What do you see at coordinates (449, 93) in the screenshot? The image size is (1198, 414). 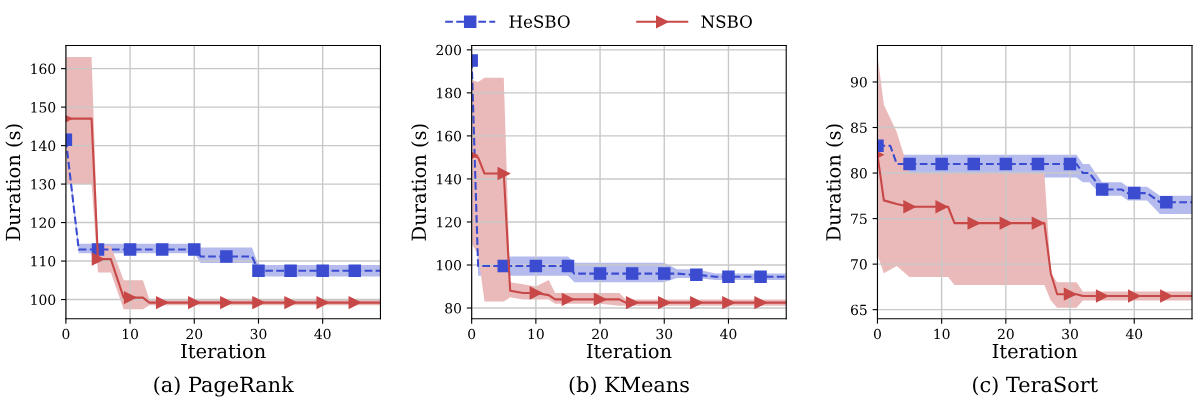 I see `y-tick-label: 180` at bounding box center [449, 93].